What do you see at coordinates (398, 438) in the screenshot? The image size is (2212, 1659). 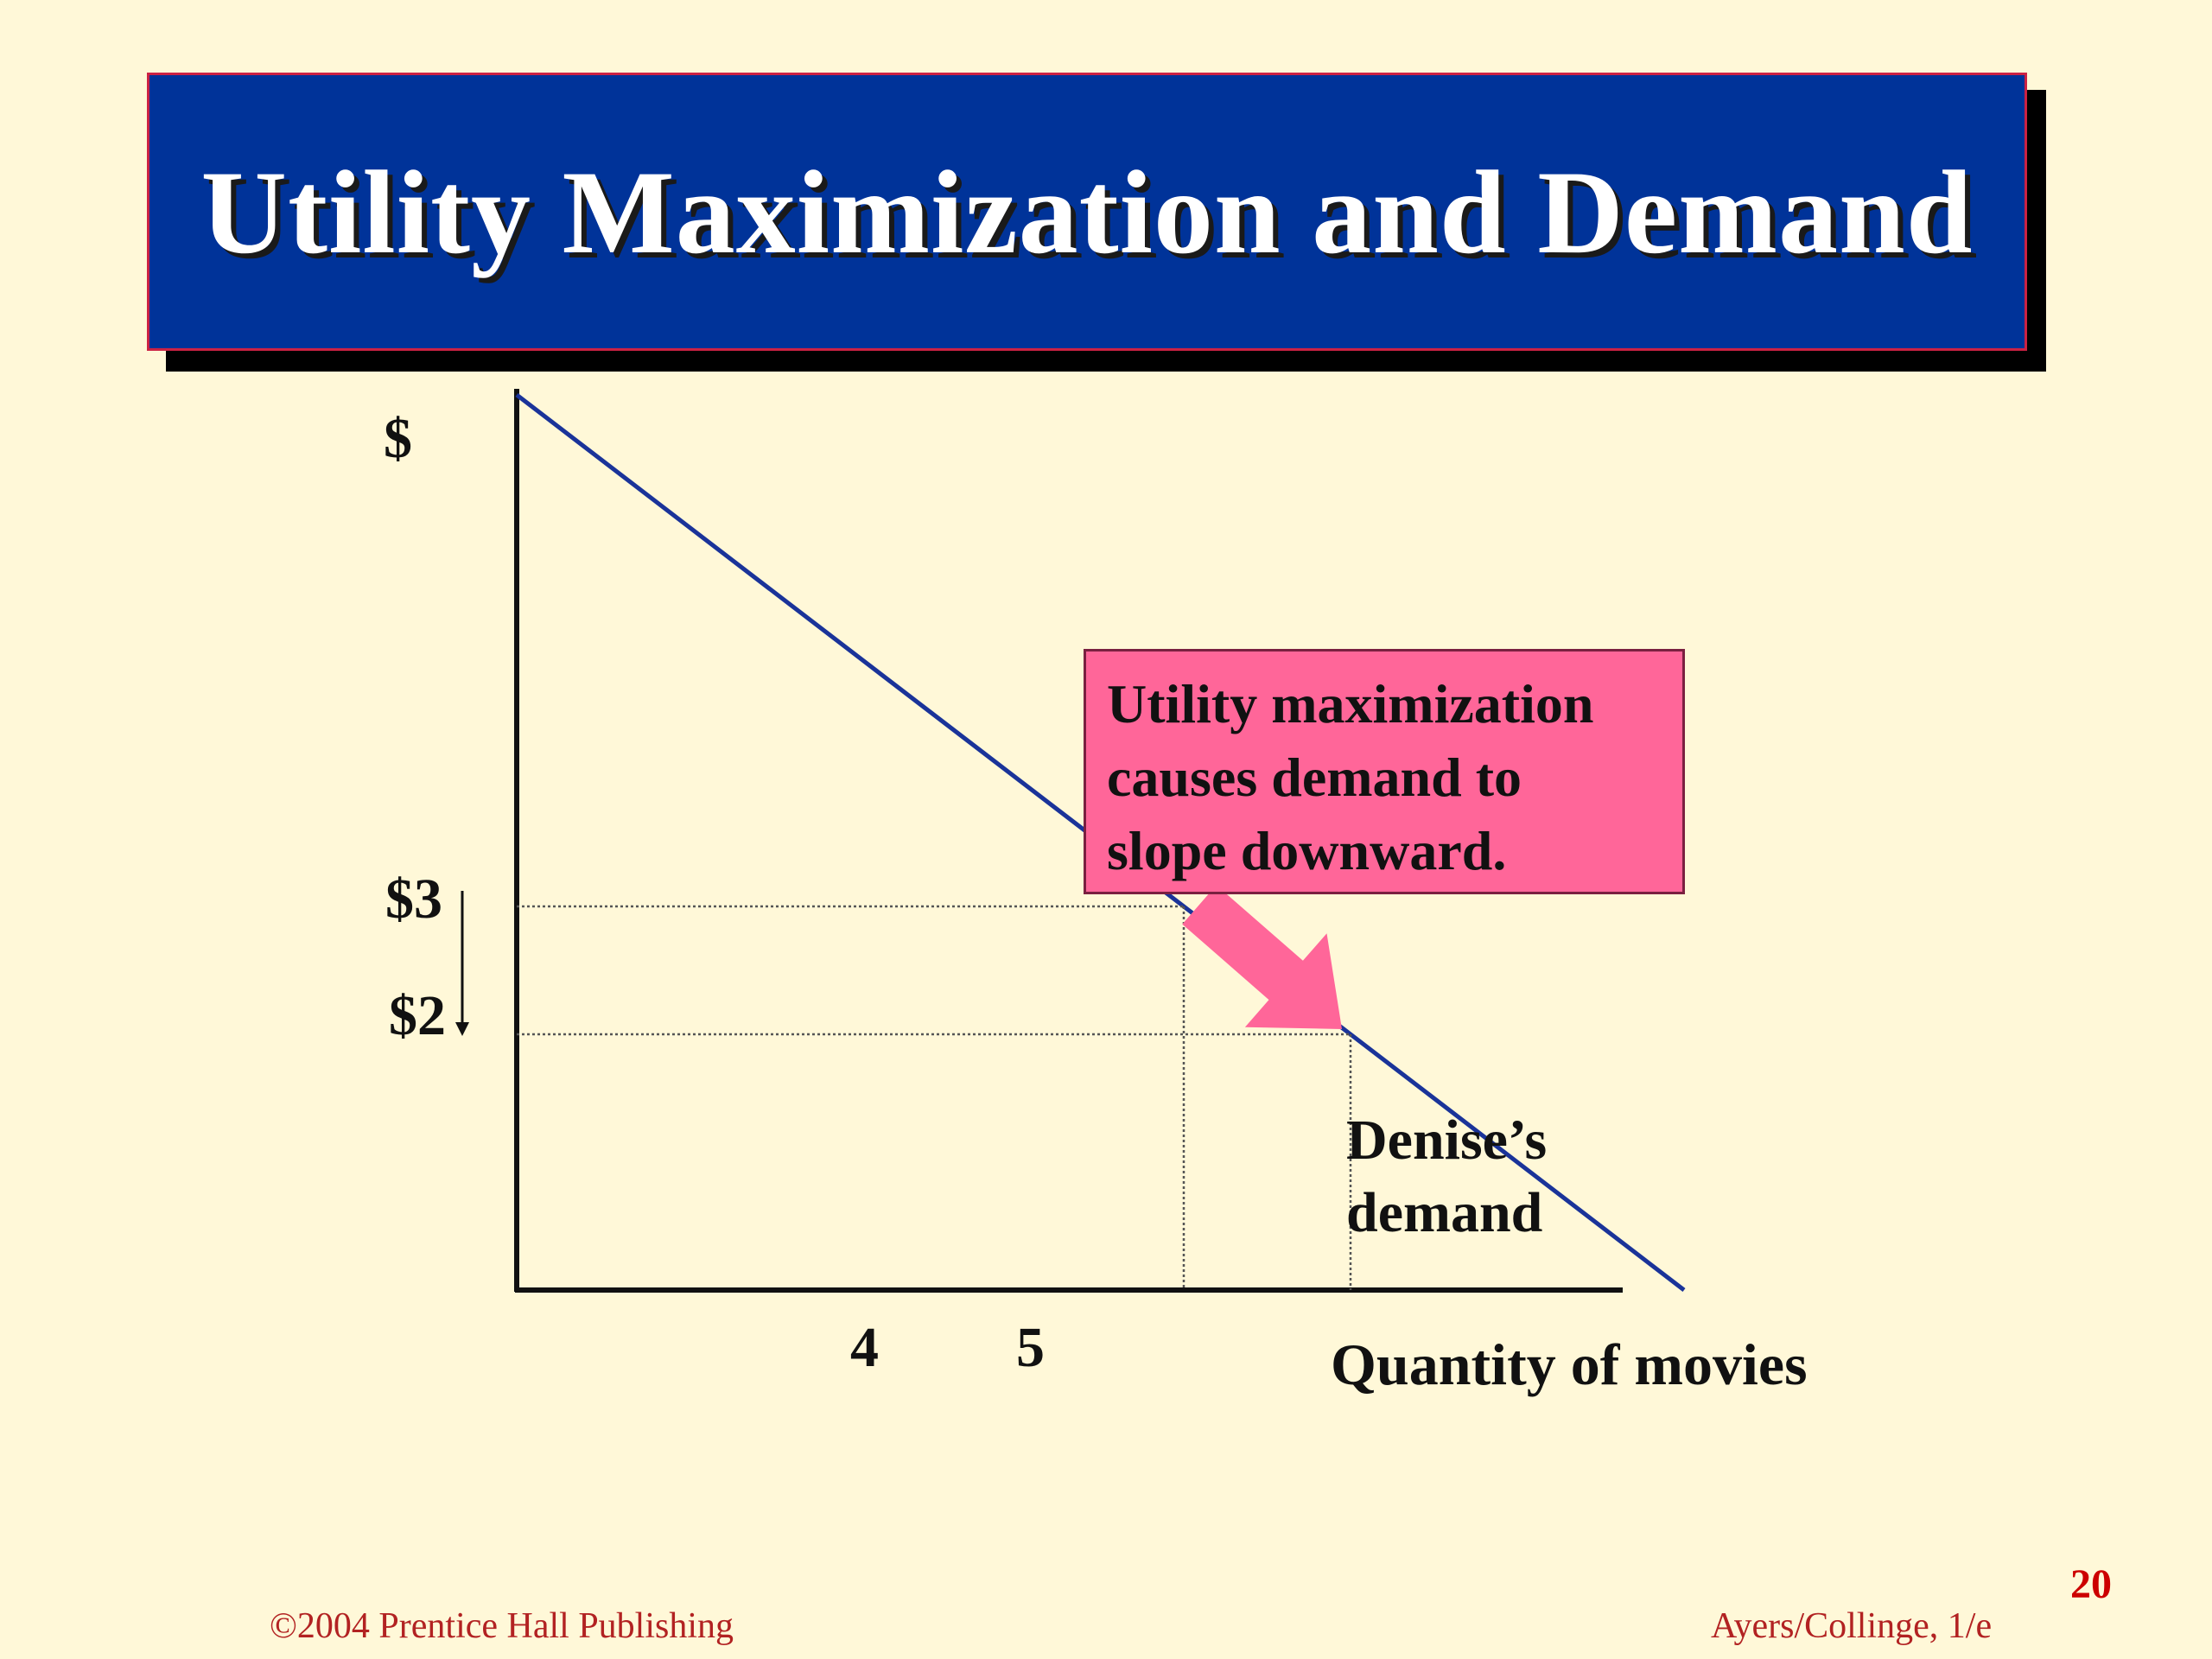 I see `y-axis-label: $` at bounding box center [398, 438].